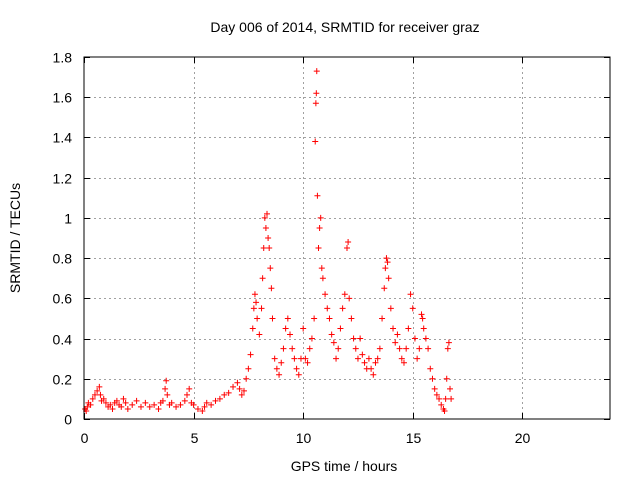 The height and width of the screenshot is (480, 640). Describe the element at coordinates (63, 259) in the screenshot. I see `y-tick-label: 0.8` at that location.